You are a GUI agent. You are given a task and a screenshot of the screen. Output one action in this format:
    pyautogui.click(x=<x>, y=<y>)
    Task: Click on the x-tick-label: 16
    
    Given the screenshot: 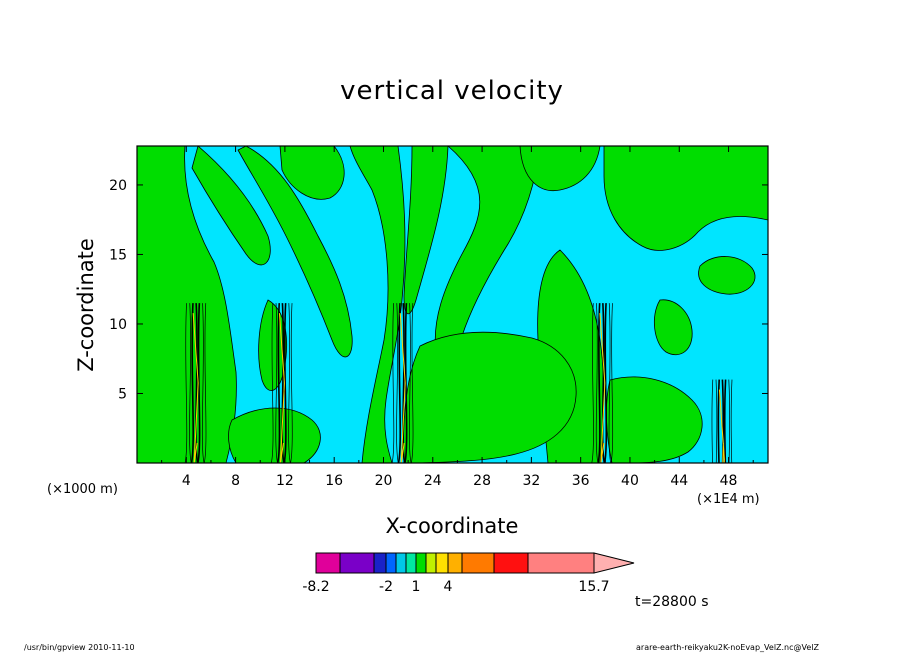 What is the action you would take?
    pyautogui.click(x=334, y=481)
    